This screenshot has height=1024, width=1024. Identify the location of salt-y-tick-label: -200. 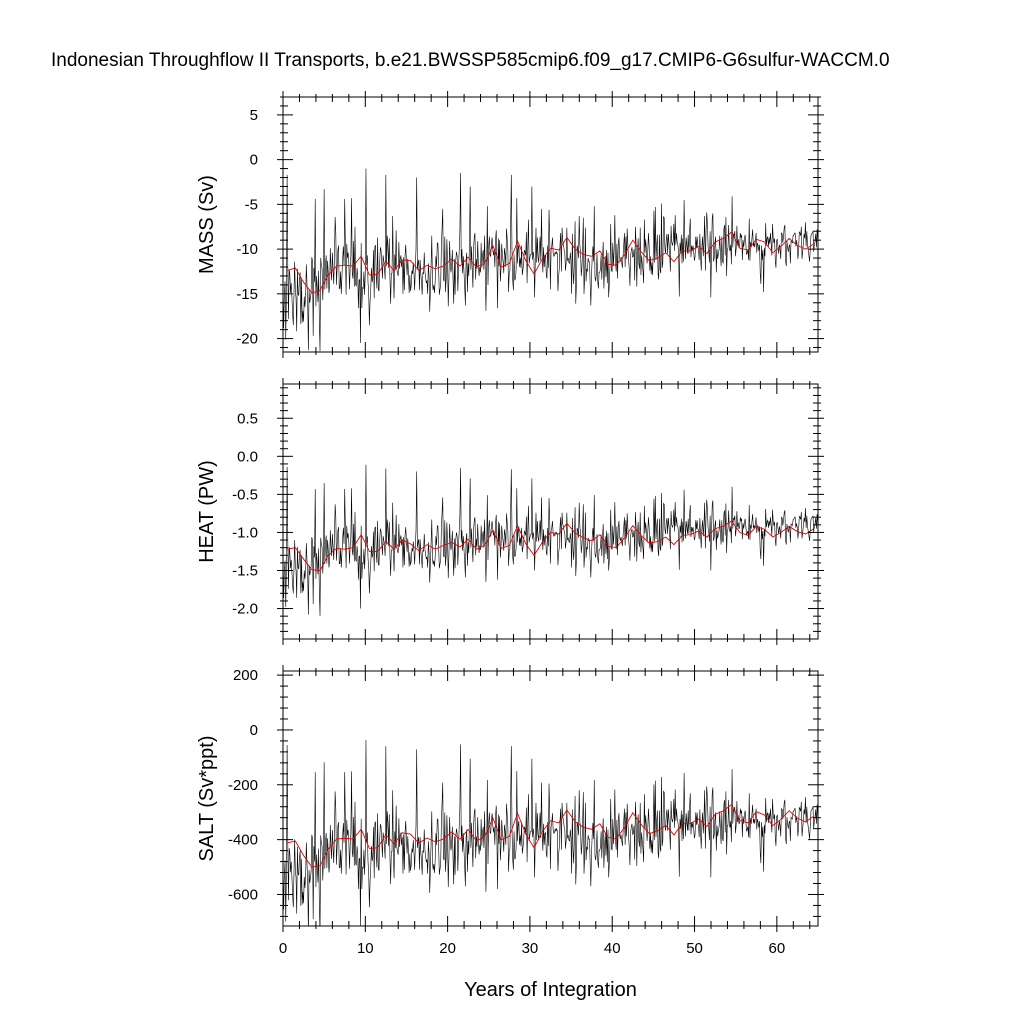
(243, 785).